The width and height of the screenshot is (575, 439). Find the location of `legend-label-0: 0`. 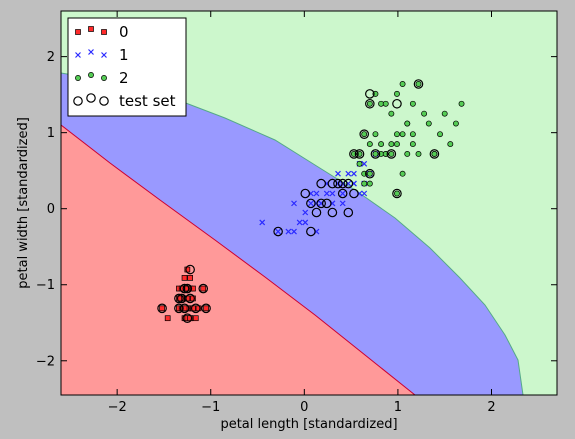

legend-label-0: 0 is located at coordinates (124, 32).